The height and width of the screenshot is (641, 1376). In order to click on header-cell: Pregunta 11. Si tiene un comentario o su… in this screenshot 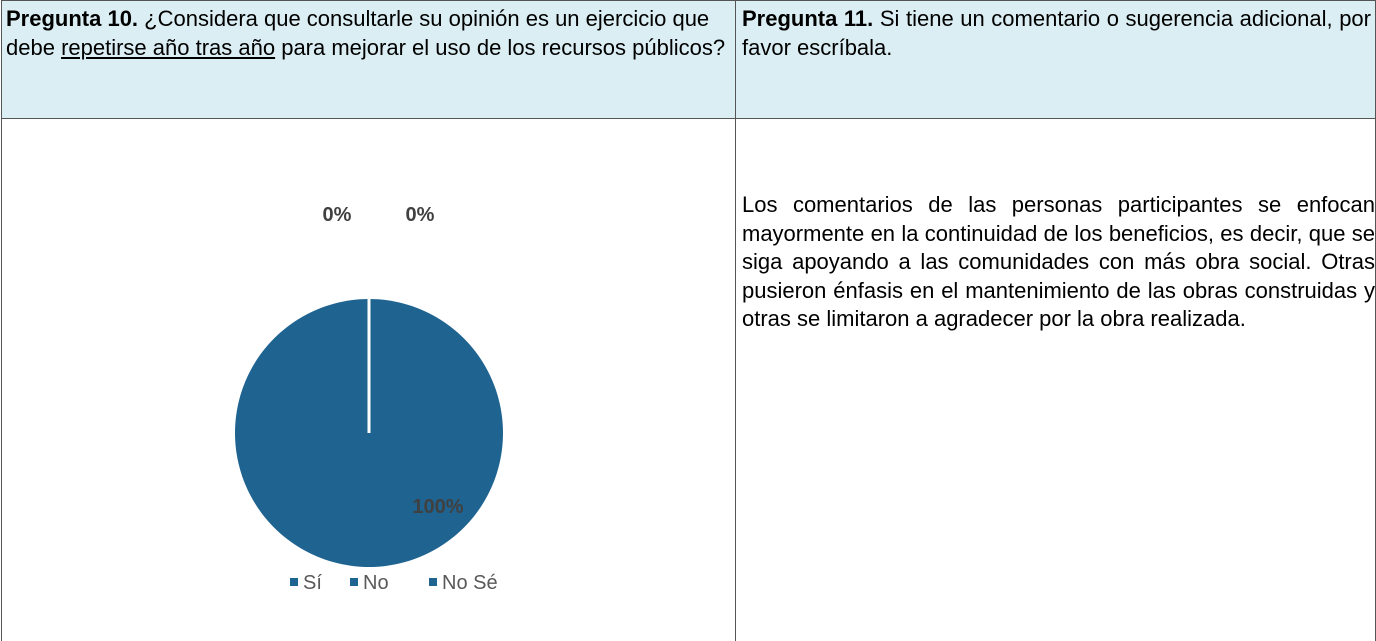, I will do `click(1055, 59)`.